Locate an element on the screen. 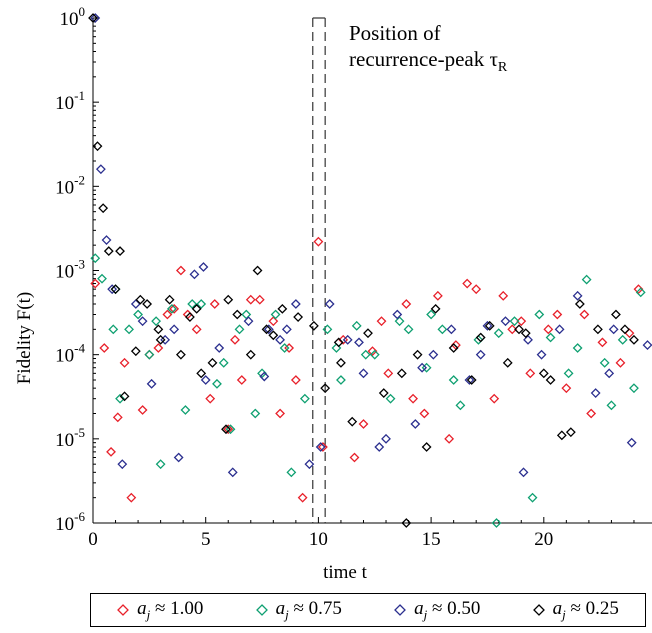 This screenshot has height=633, width=652. legend-item: aj ≈ 0.75 is located at coordinates (298, 610).